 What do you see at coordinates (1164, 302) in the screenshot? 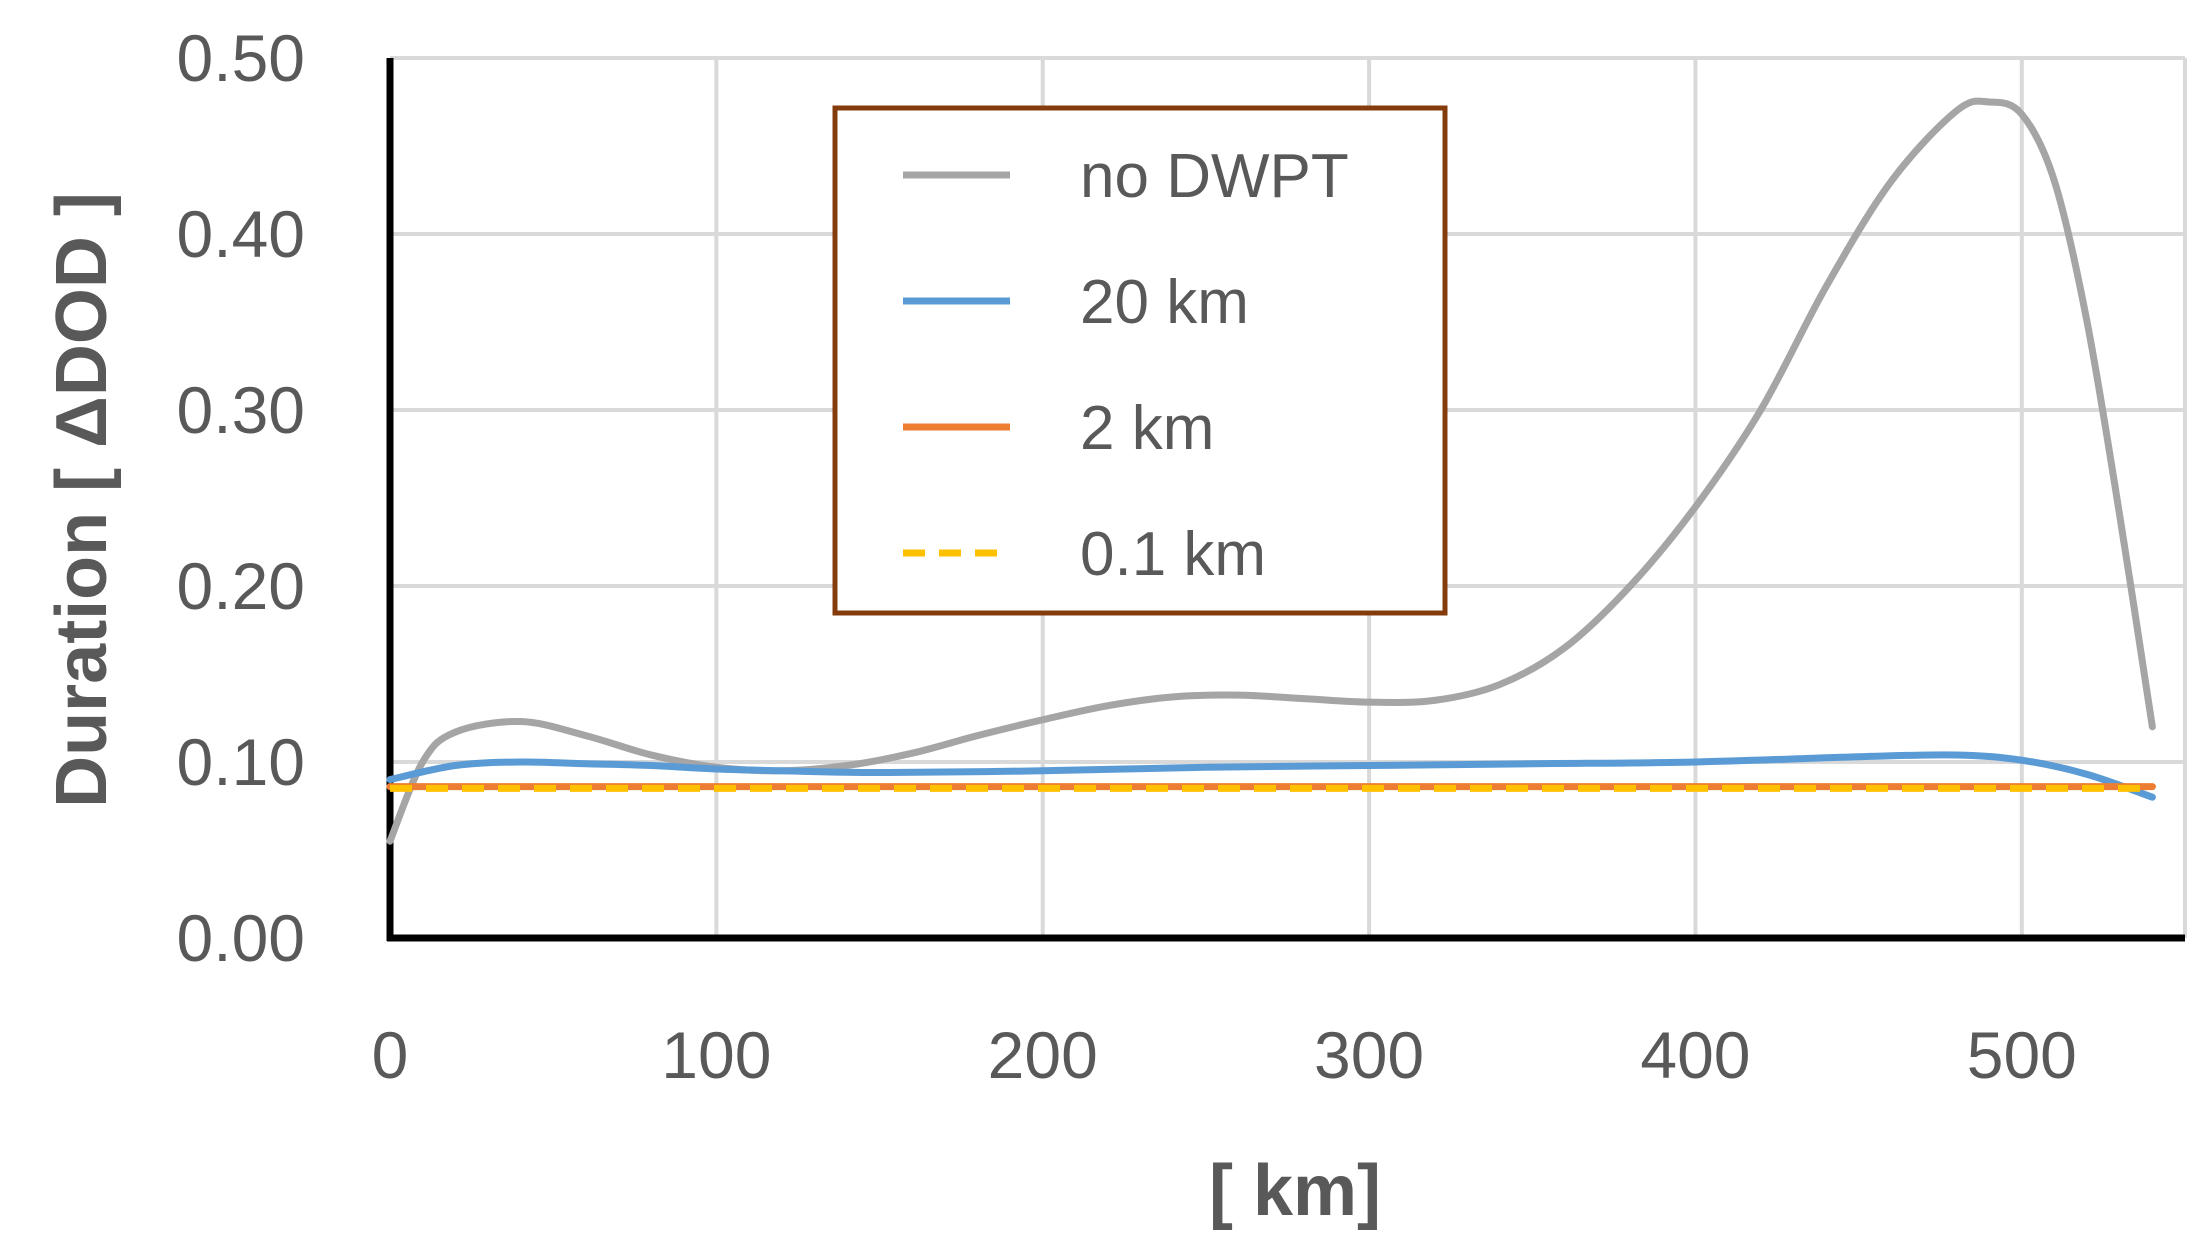
I see `legend-label-20-km: 20 km` at bounding box center [1164, 302].